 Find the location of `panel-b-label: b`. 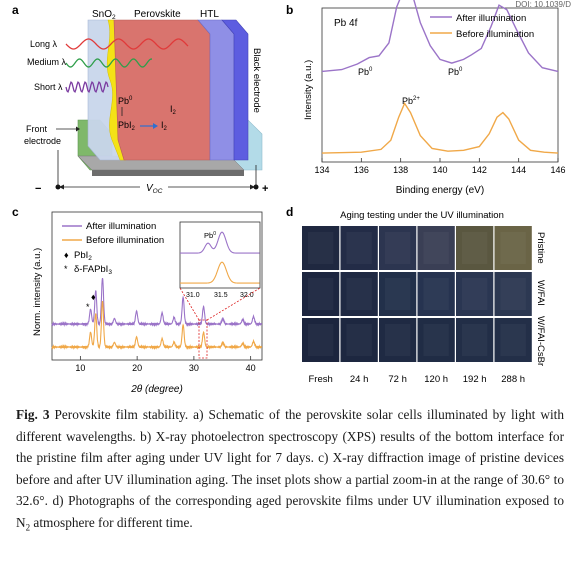

panel-b-label: b is located at coordinates (289, 10).